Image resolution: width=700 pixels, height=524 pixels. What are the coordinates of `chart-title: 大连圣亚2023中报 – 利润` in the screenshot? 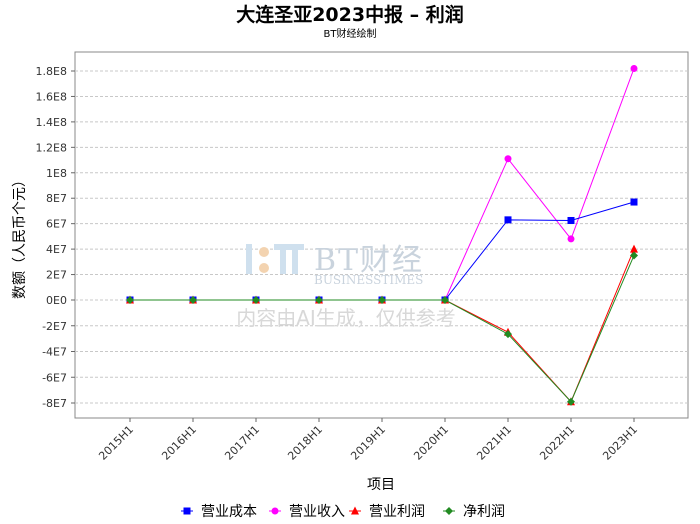 It's located at (350, 14).